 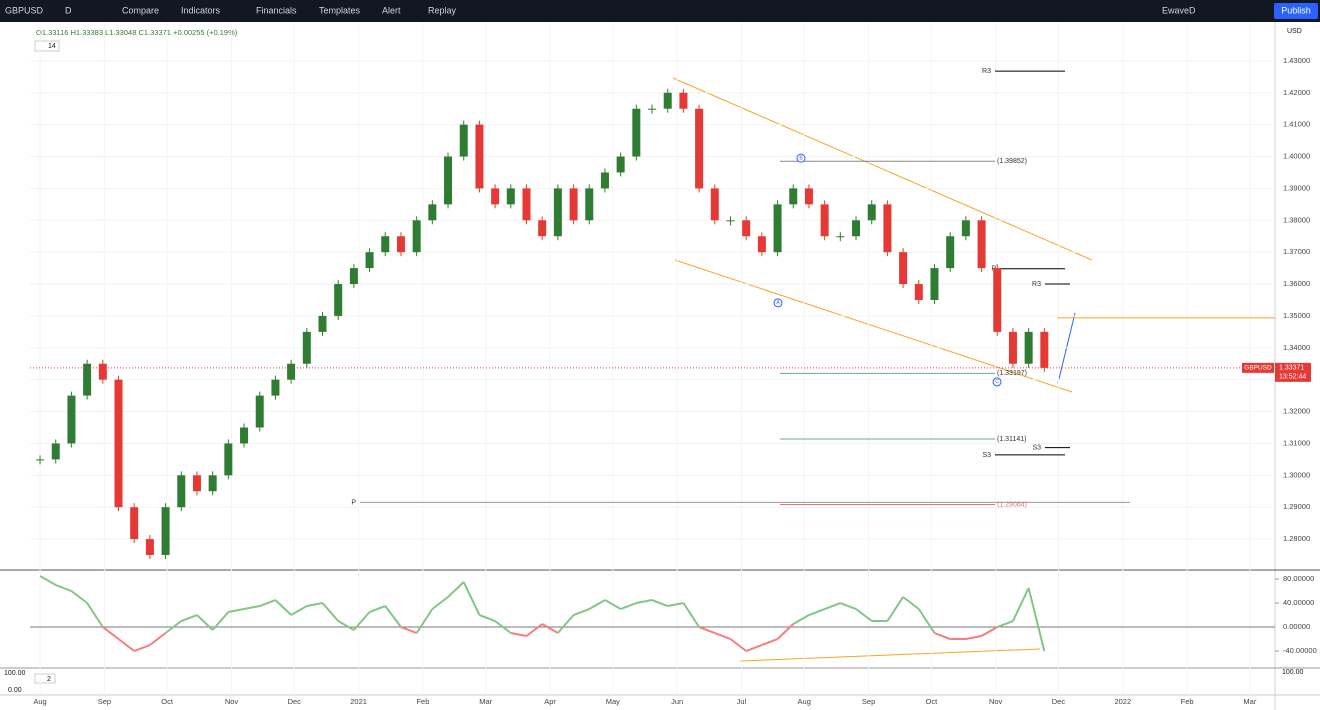 What do you see at coordinates (1296, 347) in the screenshot?
I see `y-tick-label: 1.34000` at bounding box center [1296, 347].